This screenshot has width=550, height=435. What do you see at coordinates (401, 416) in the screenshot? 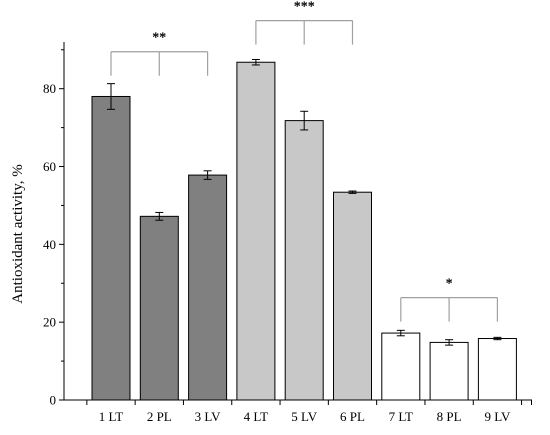
I see `category-label: 7 LT` at bounding box center [401, 416].